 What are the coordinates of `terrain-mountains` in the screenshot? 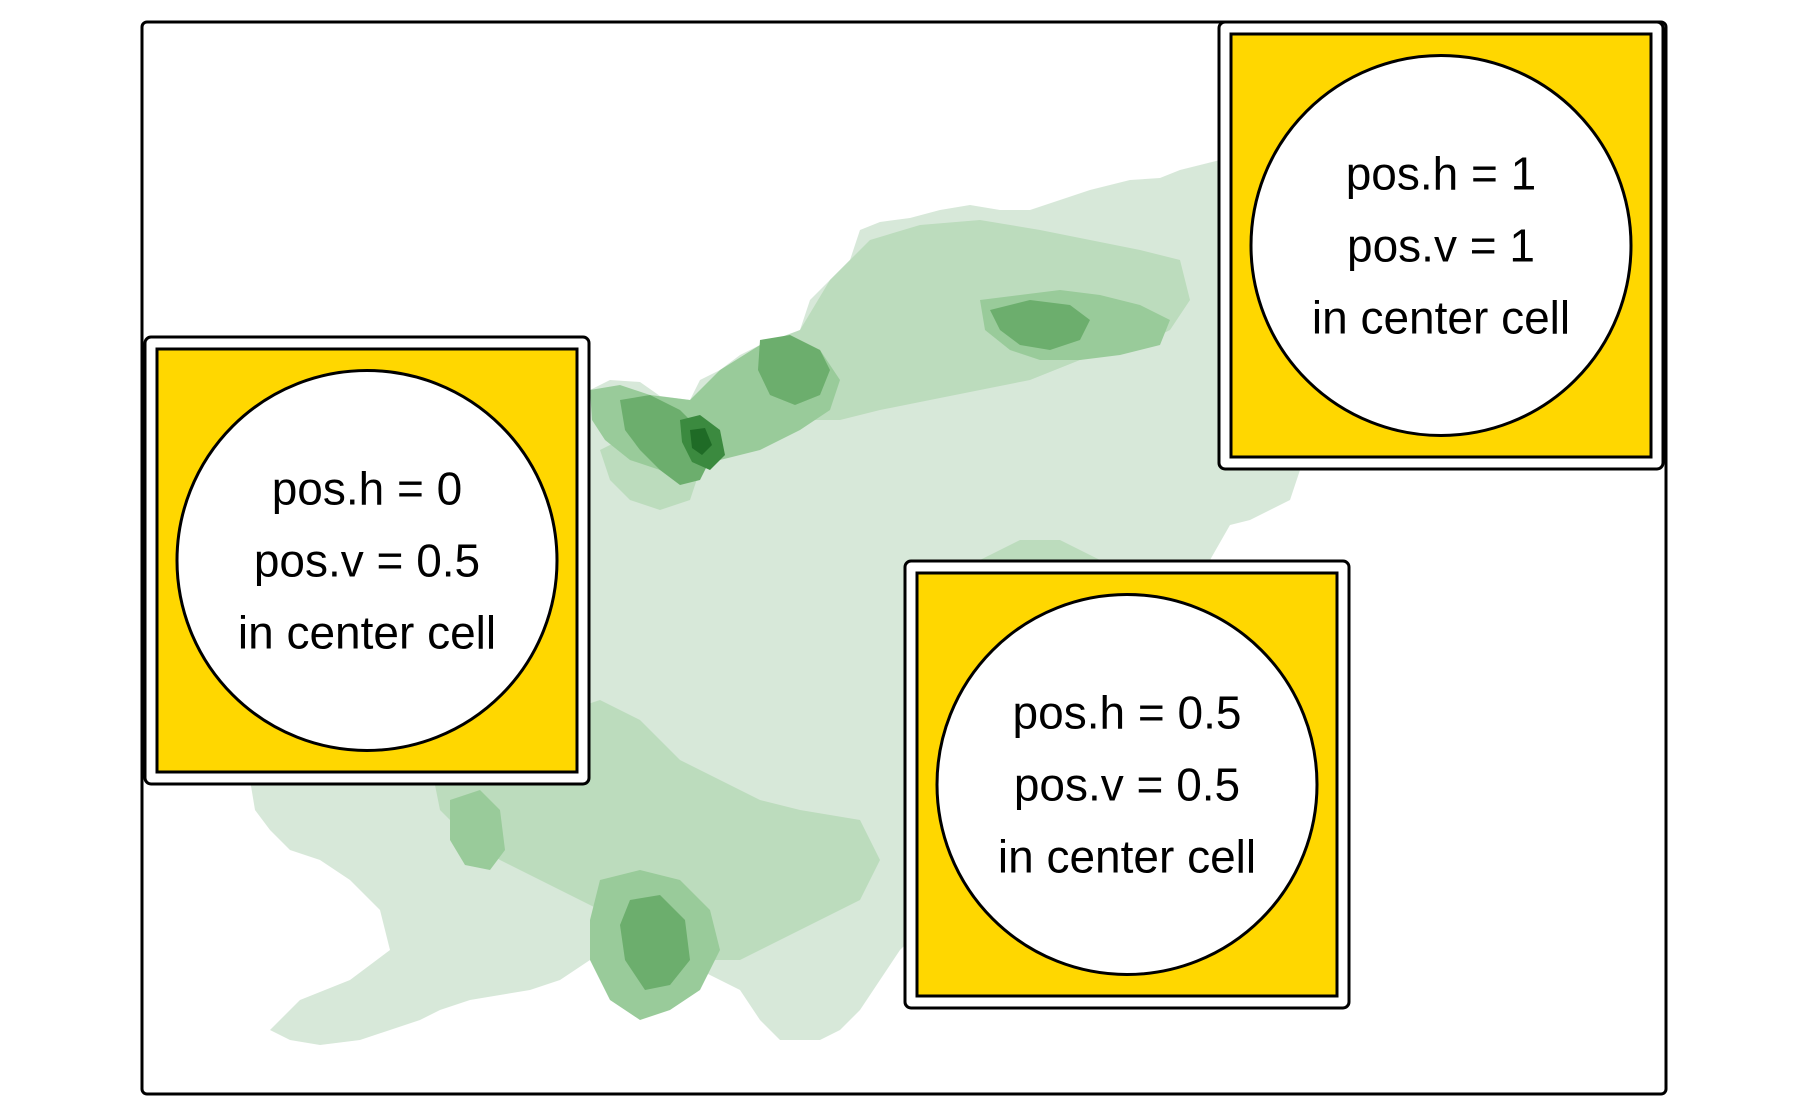 It's located at (665, 440).